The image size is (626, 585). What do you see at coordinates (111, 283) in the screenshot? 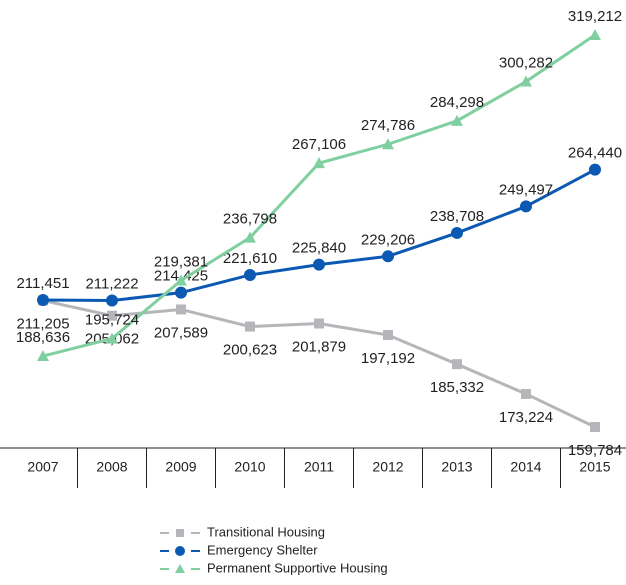
I see `data-label: 211,222` at bounding box center [111, 283].